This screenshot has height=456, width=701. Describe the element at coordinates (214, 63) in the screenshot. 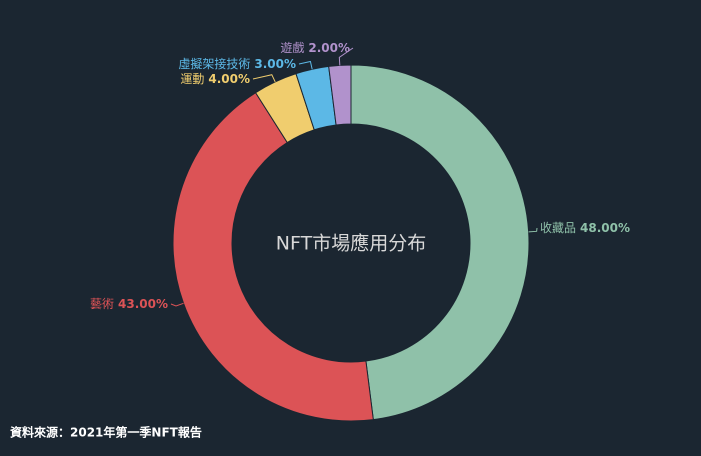

I see `slice-label-name: 虛擬架接技術` at that location.